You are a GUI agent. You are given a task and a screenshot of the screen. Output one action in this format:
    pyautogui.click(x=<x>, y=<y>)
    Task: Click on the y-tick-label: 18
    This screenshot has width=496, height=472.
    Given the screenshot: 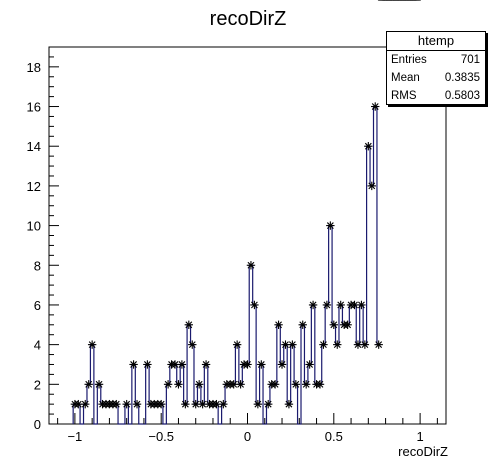 What is the action you would take?
    pyautogui.click(x=34, y=67)
    